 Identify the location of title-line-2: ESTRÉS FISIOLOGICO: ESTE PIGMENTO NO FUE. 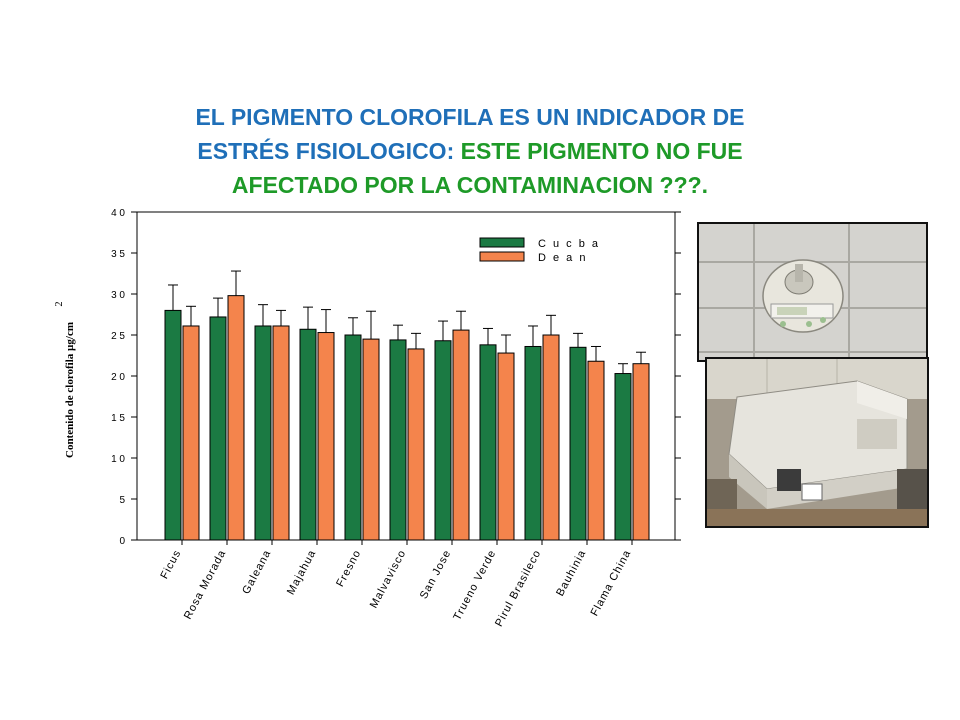
(470, 151).